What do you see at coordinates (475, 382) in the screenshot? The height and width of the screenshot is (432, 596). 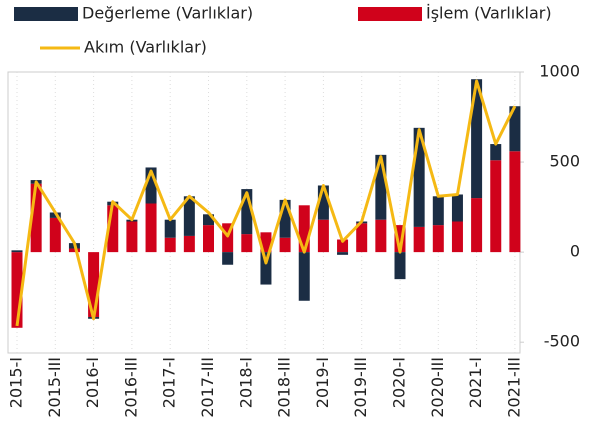 I see `x-tick-label: 2021-I` at bounding box center [475, 382].